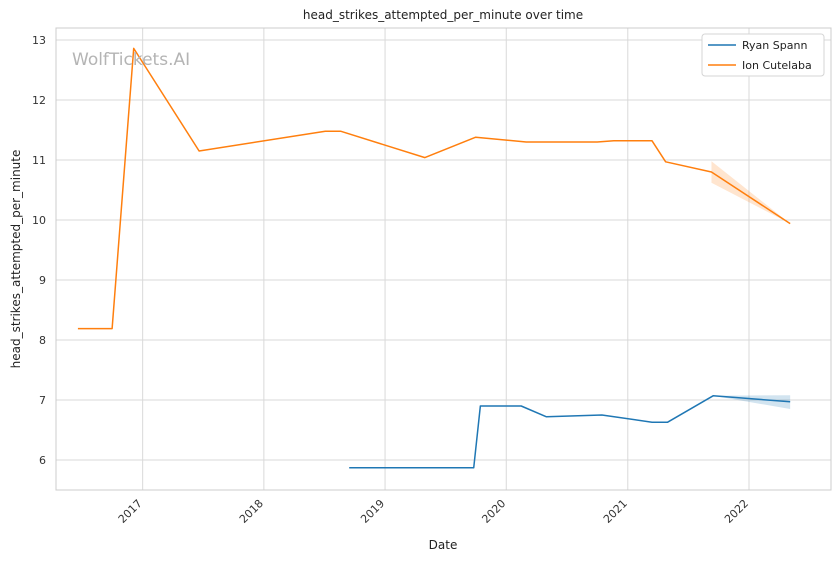 The width and height of the screenshot is (840, 561). I want to click on y-tick-label: 9, so click(42, 280).